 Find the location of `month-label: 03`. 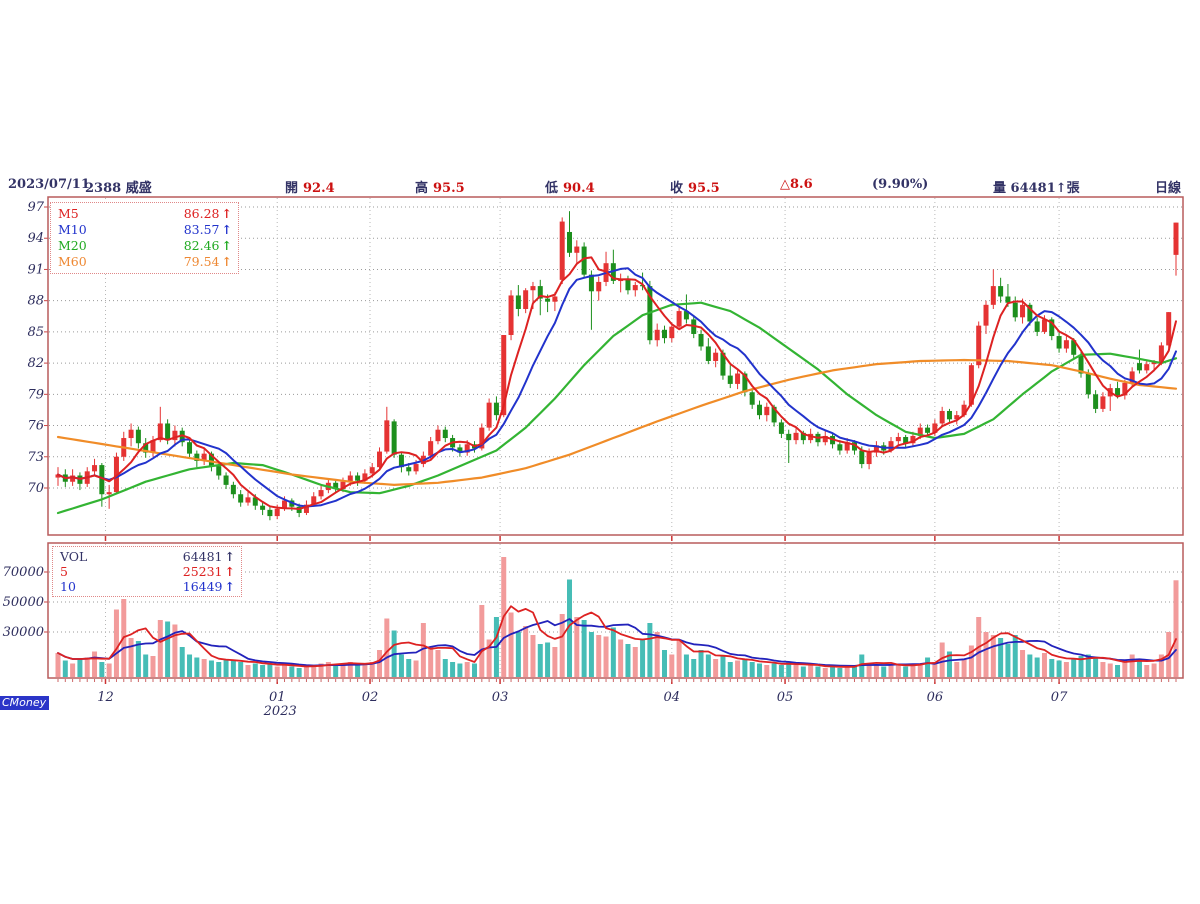

month-label: 03 is located at coordinates (500, 697).